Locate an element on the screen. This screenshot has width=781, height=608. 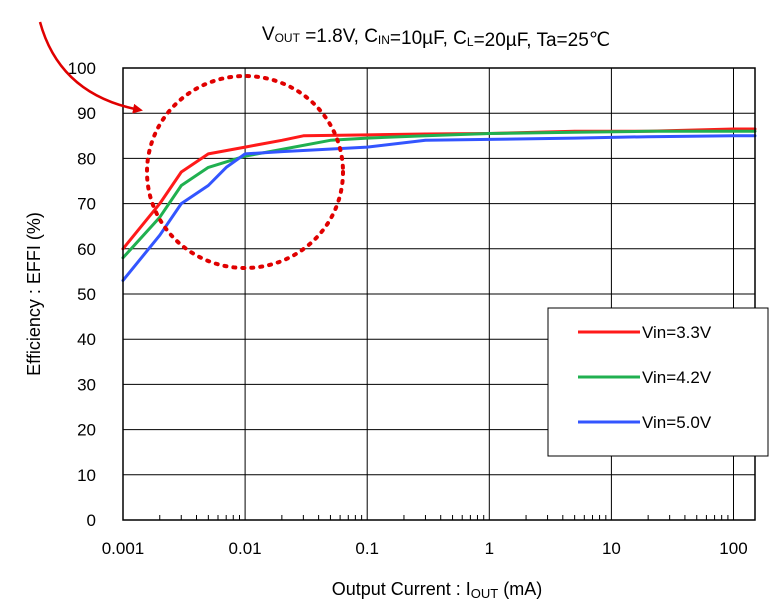
chart-title-text: VOUT =1.8V, CIN=10µF, CL=20µF, Ta=25℃ is located at coordinates (436, 37).